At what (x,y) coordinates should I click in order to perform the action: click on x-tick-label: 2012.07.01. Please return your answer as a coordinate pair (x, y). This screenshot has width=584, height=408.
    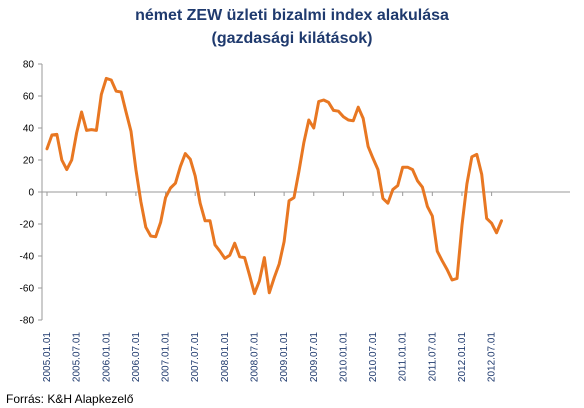
    Looking at the image, I should click on (492, 357).